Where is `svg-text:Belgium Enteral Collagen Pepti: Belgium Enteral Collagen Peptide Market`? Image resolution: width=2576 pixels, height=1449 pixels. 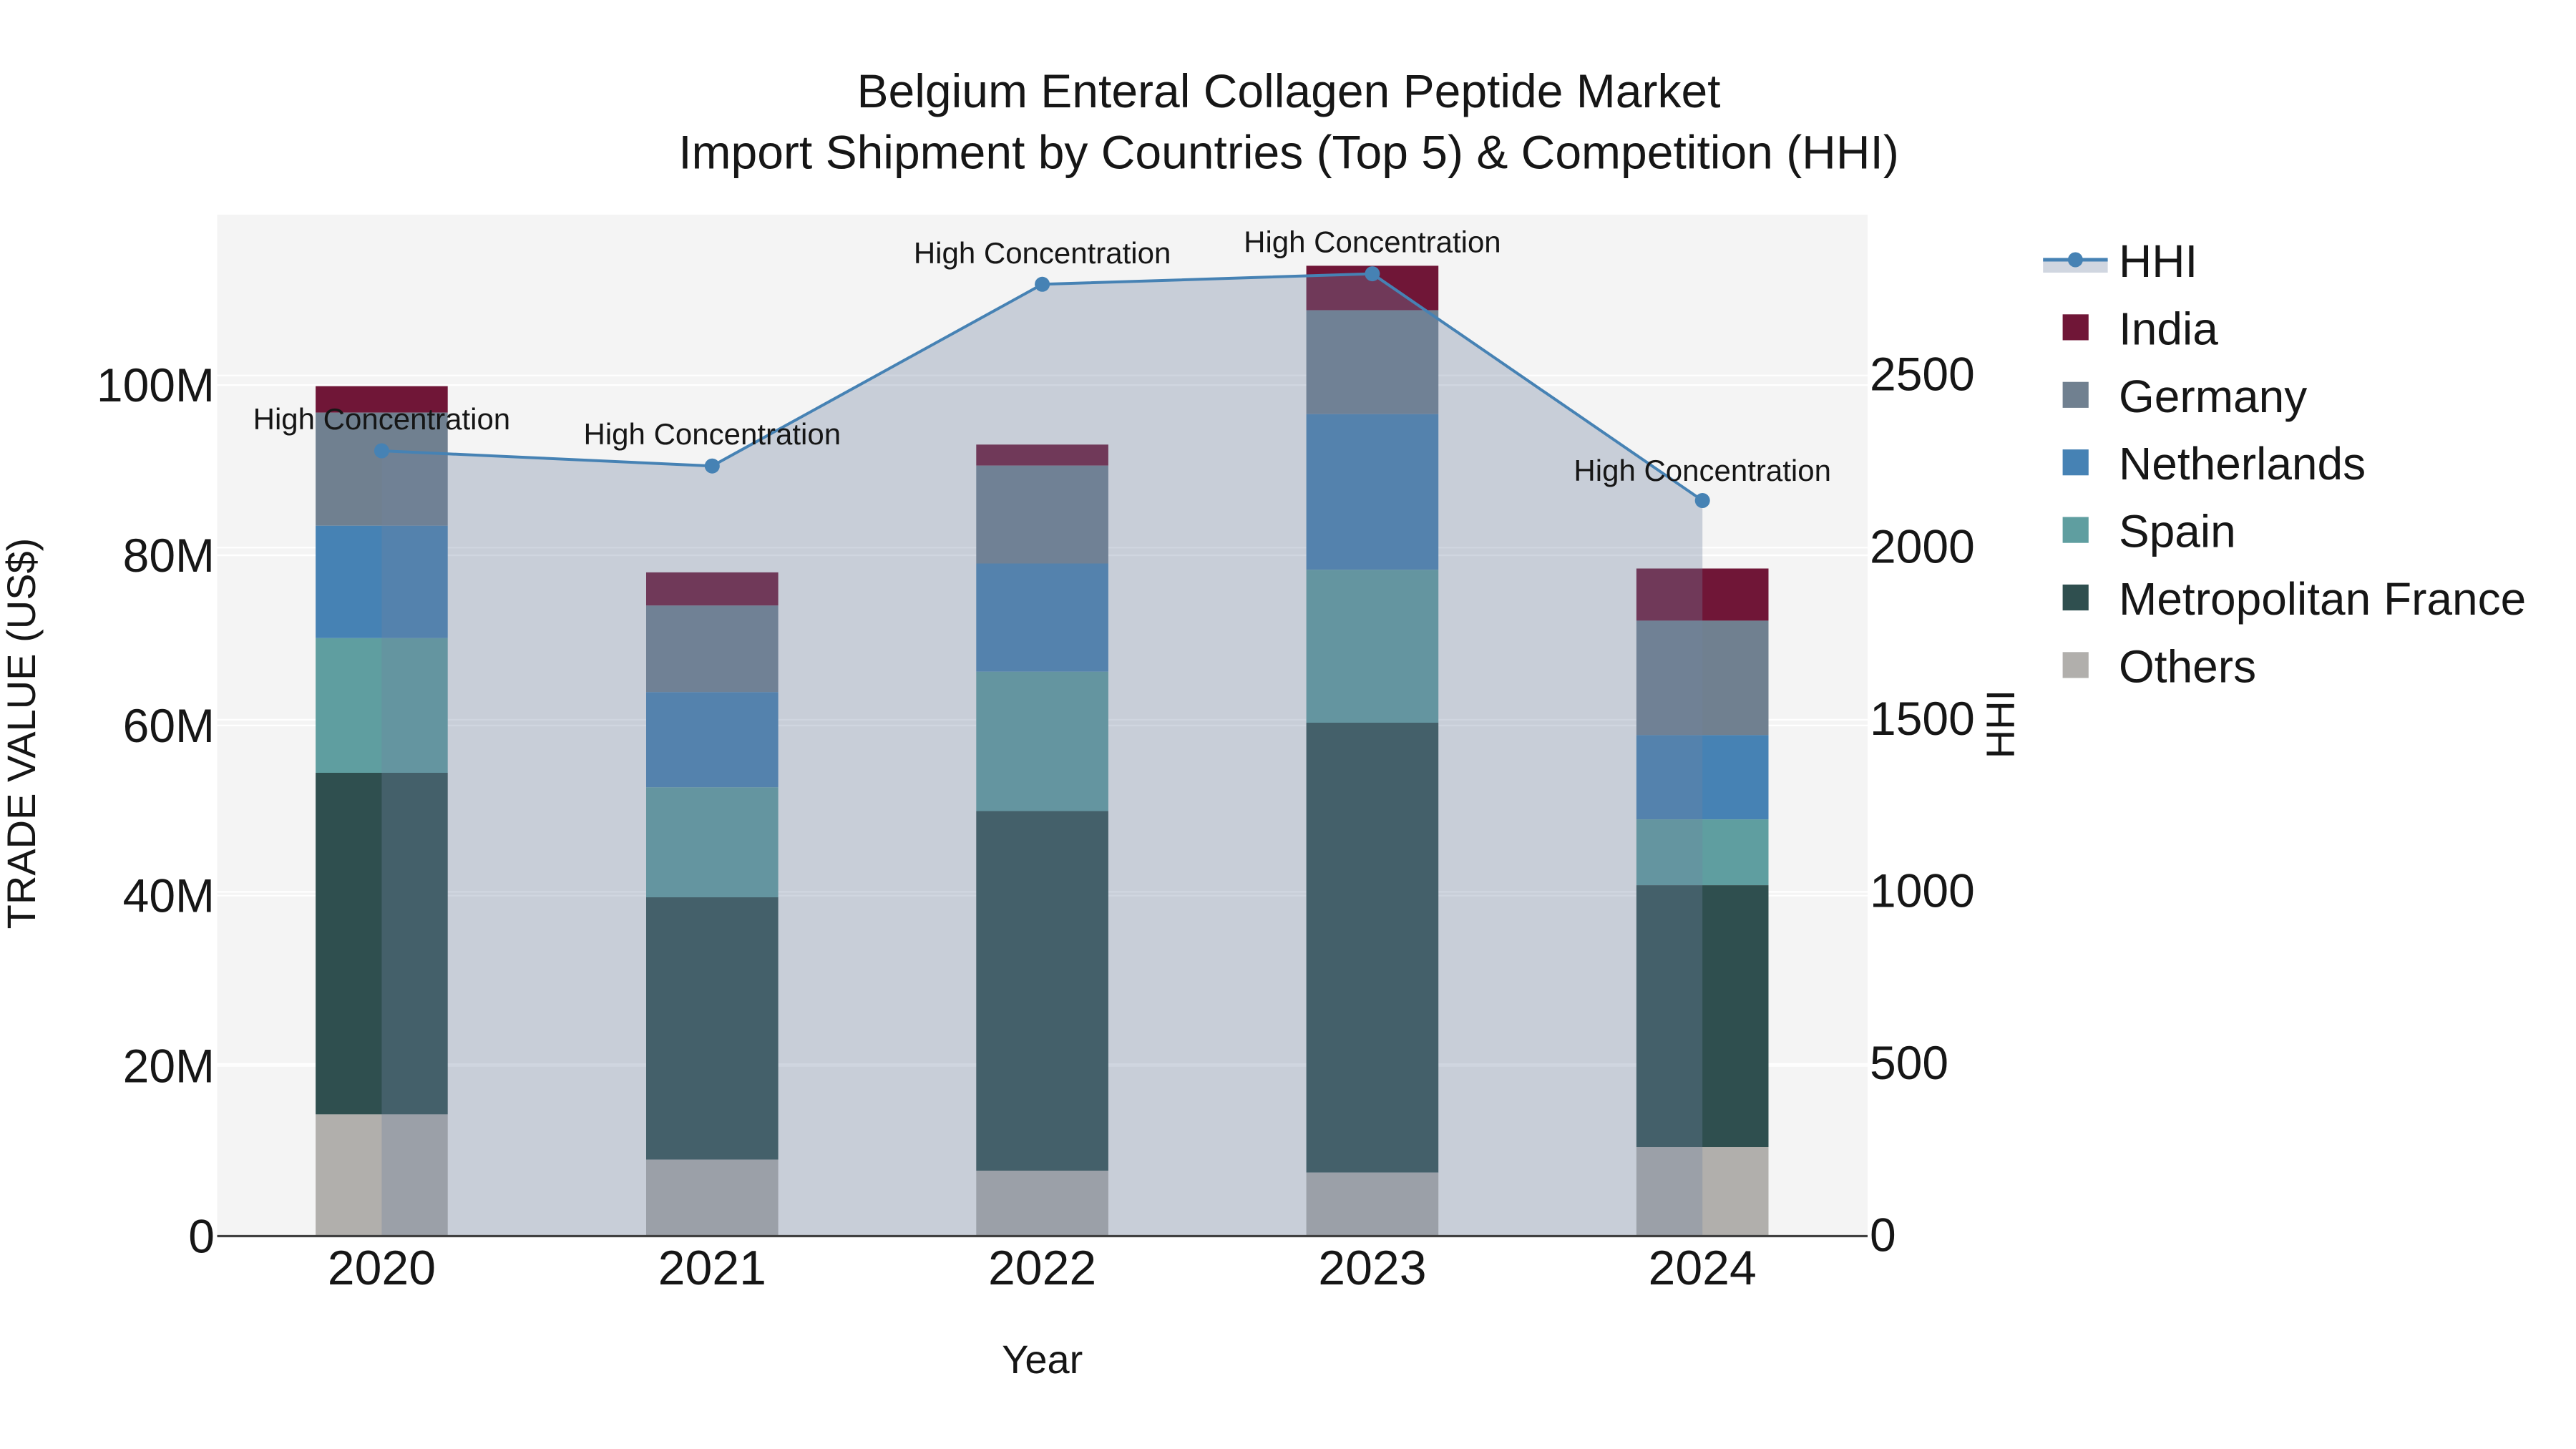 svg-text:Belgium Enteral Collagen Pepti: Belgium Enteral Collagen Peptide Market is located at coordinates (1289, 90).